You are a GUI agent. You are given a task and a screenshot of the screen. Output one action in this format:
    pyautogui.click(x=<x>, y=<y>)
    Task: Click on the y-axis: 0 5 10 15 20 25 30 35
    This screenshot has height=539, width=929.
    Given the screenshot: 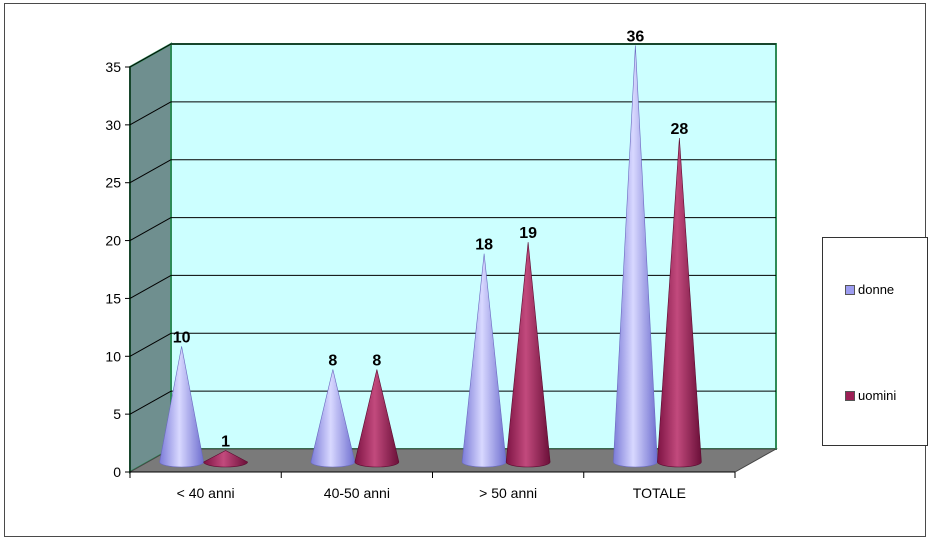 What is the action you would take?
    pyautogui.click(x=118, y=269)
    